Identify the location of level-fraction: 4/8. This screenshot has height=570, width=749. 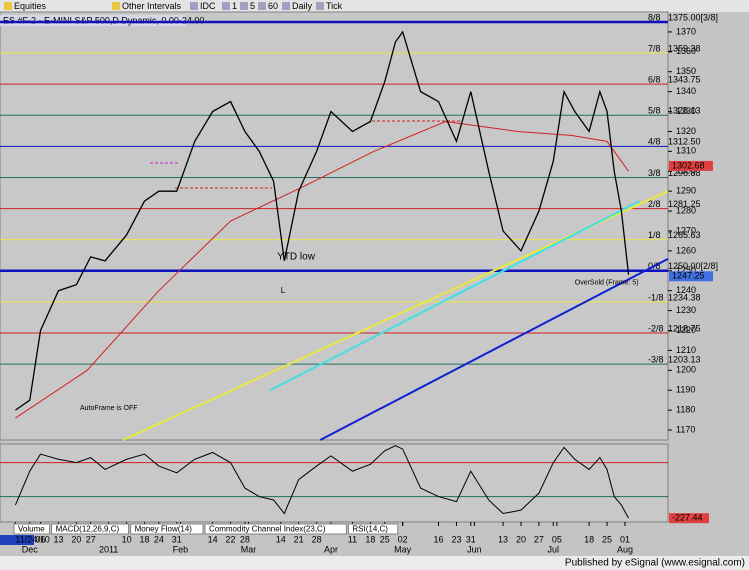
(654, 142).